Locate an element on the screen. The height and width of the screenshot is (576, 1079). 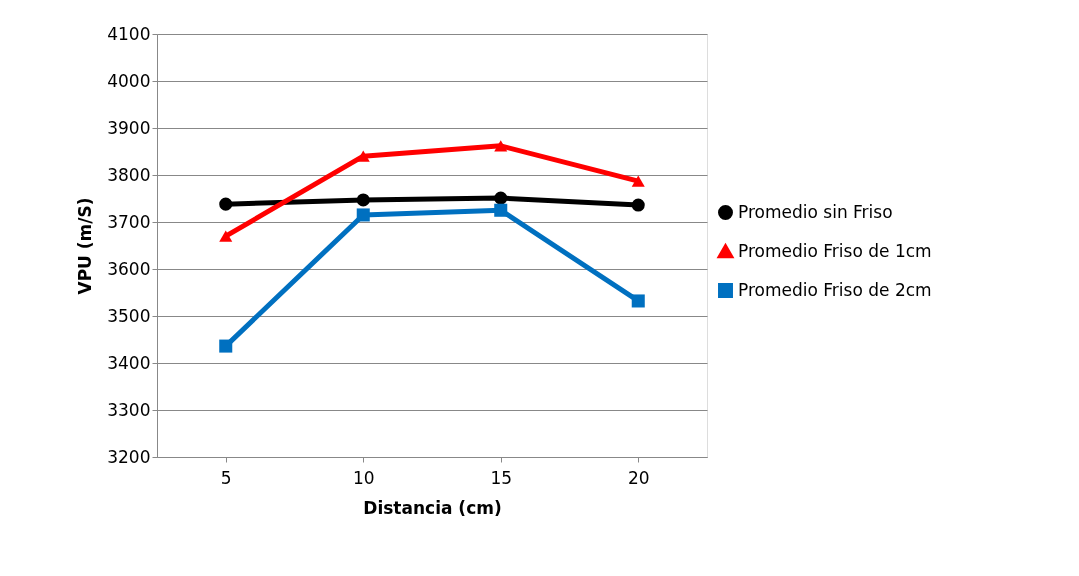
y-axis-title: VPU (m/S) is located at coordinates (85, 246).